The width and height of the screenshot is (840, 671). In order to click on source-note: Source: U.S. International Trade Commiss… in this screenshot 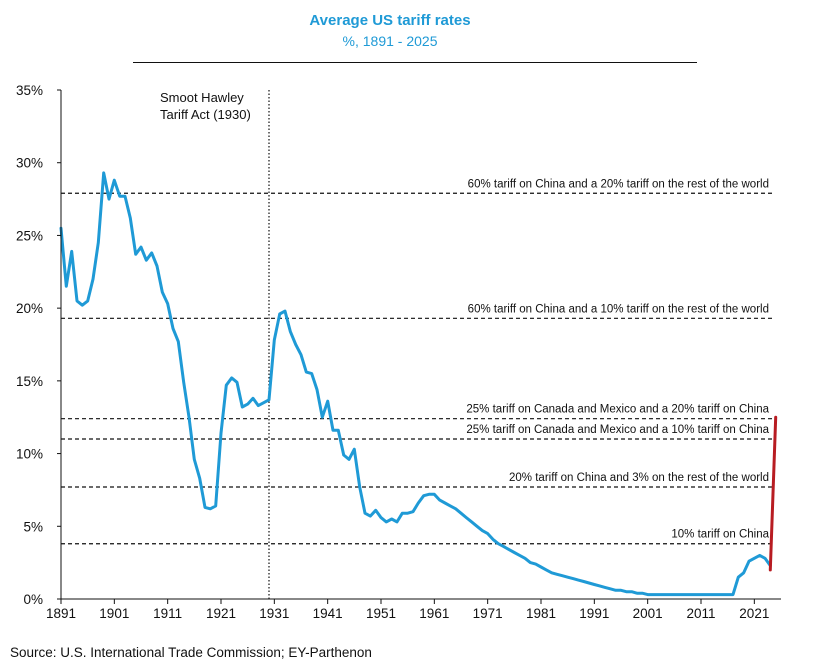, I will do `click(191, 652)`.